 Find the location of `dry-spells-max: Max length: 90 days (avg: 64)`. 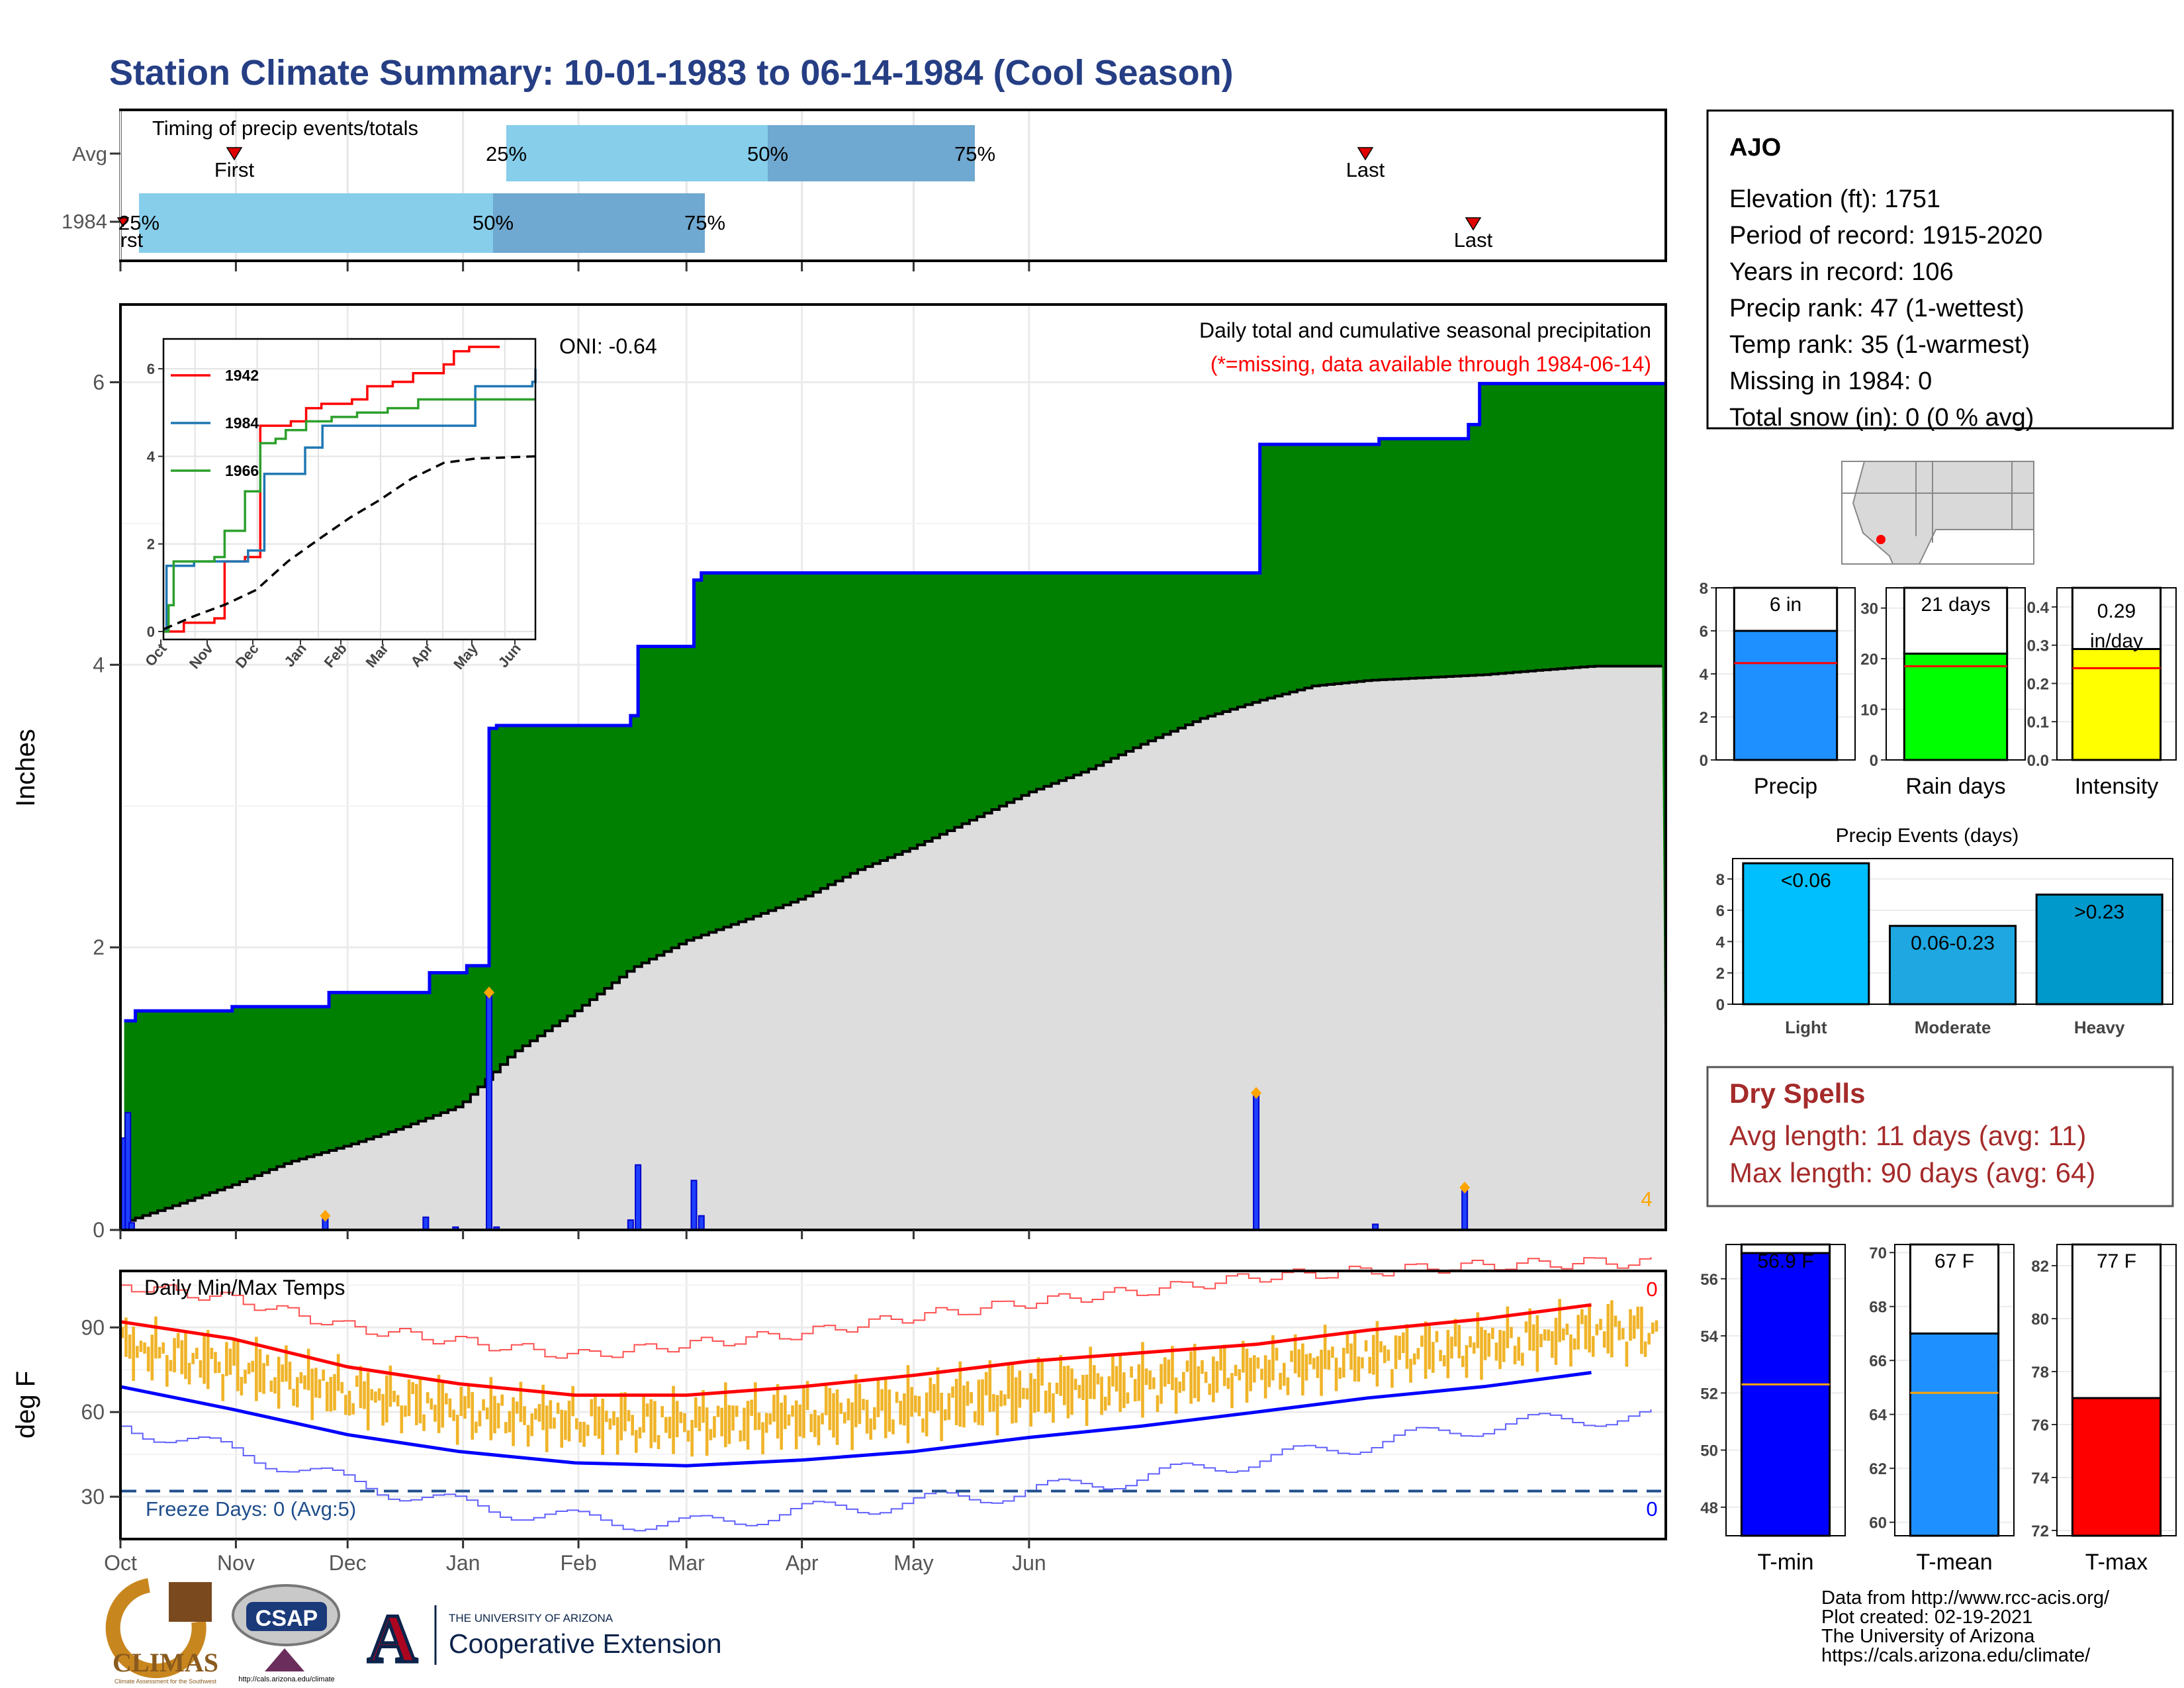

dry-spells-max: Max length: 90 days (avg: 64) is located at coordinates (1912, 1172).